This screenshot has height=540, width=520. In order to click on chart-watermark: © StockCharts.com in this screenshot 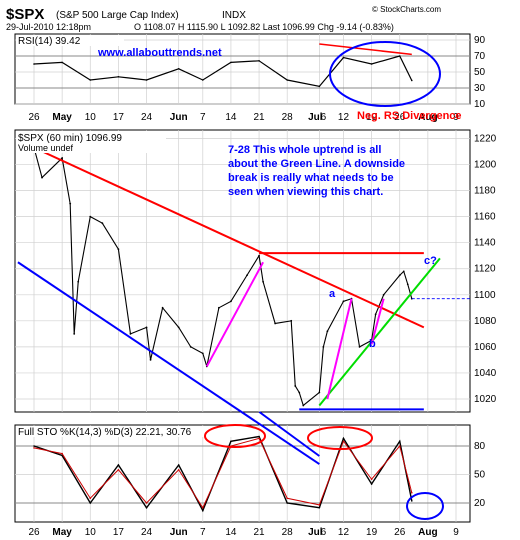, I will do `click(406, 9)`.